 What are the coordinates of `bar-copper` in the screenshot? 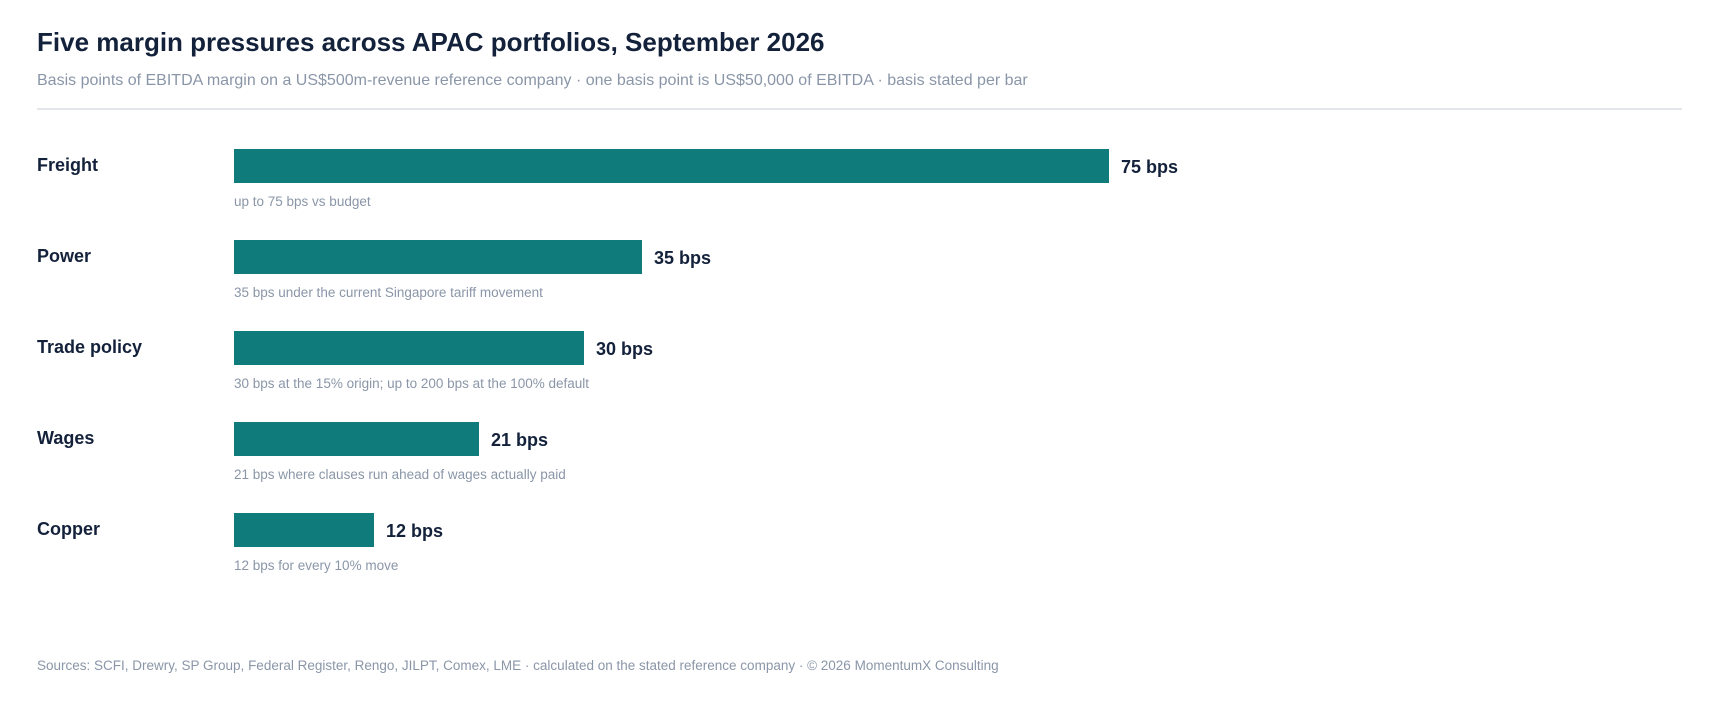 It's located at (304, 530).